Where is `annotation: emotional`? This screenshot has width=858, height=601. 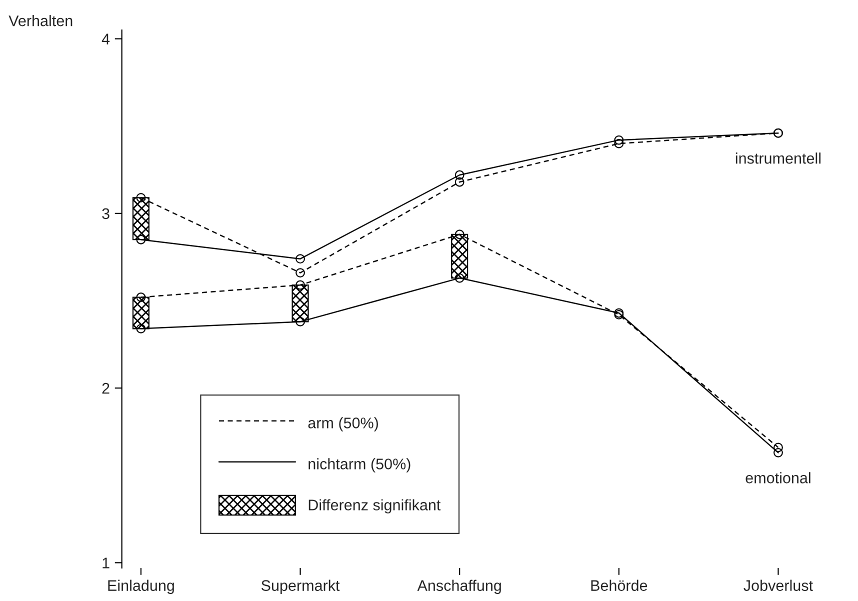
annotation: emotional is located at coordinates (778, 478).